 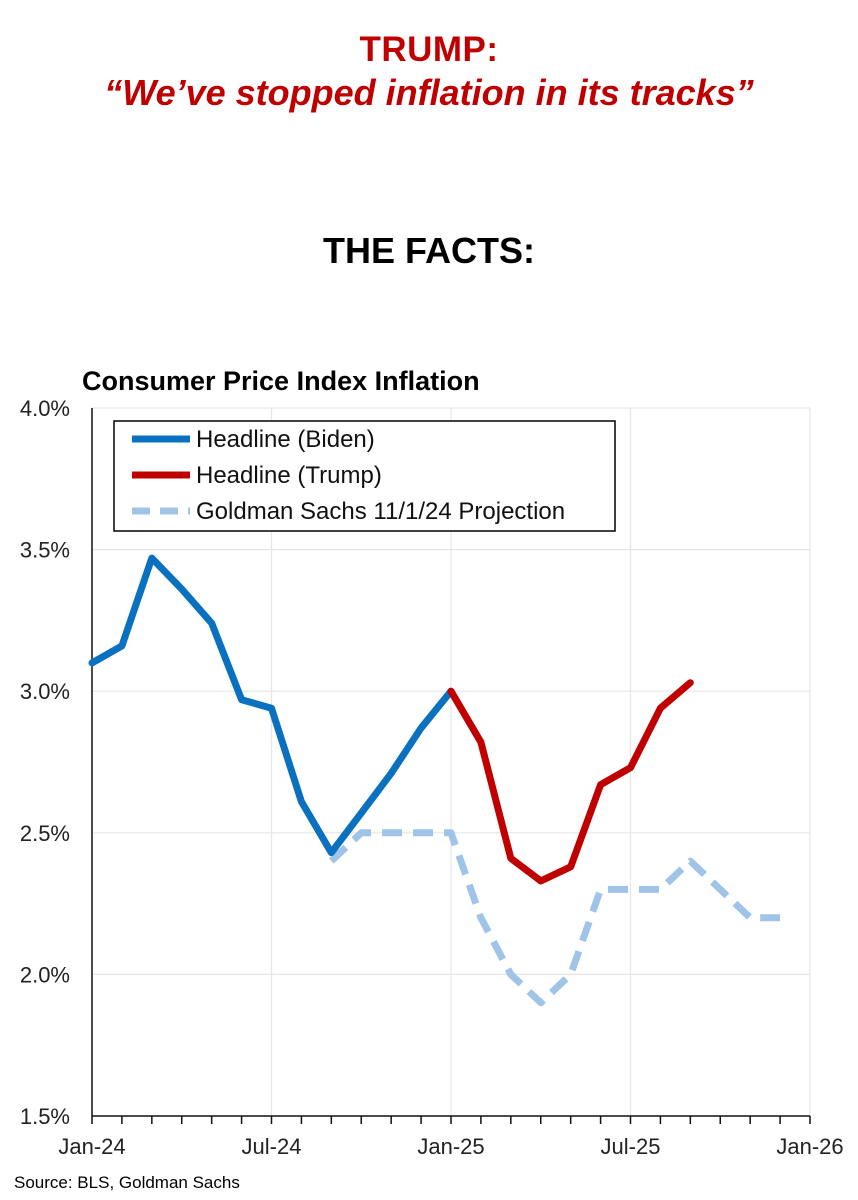 What do you see at coordinates (272, 1146) in the screenshot?
I see `x-tick-label: Jul-24` at bounding box center [272, 1146].